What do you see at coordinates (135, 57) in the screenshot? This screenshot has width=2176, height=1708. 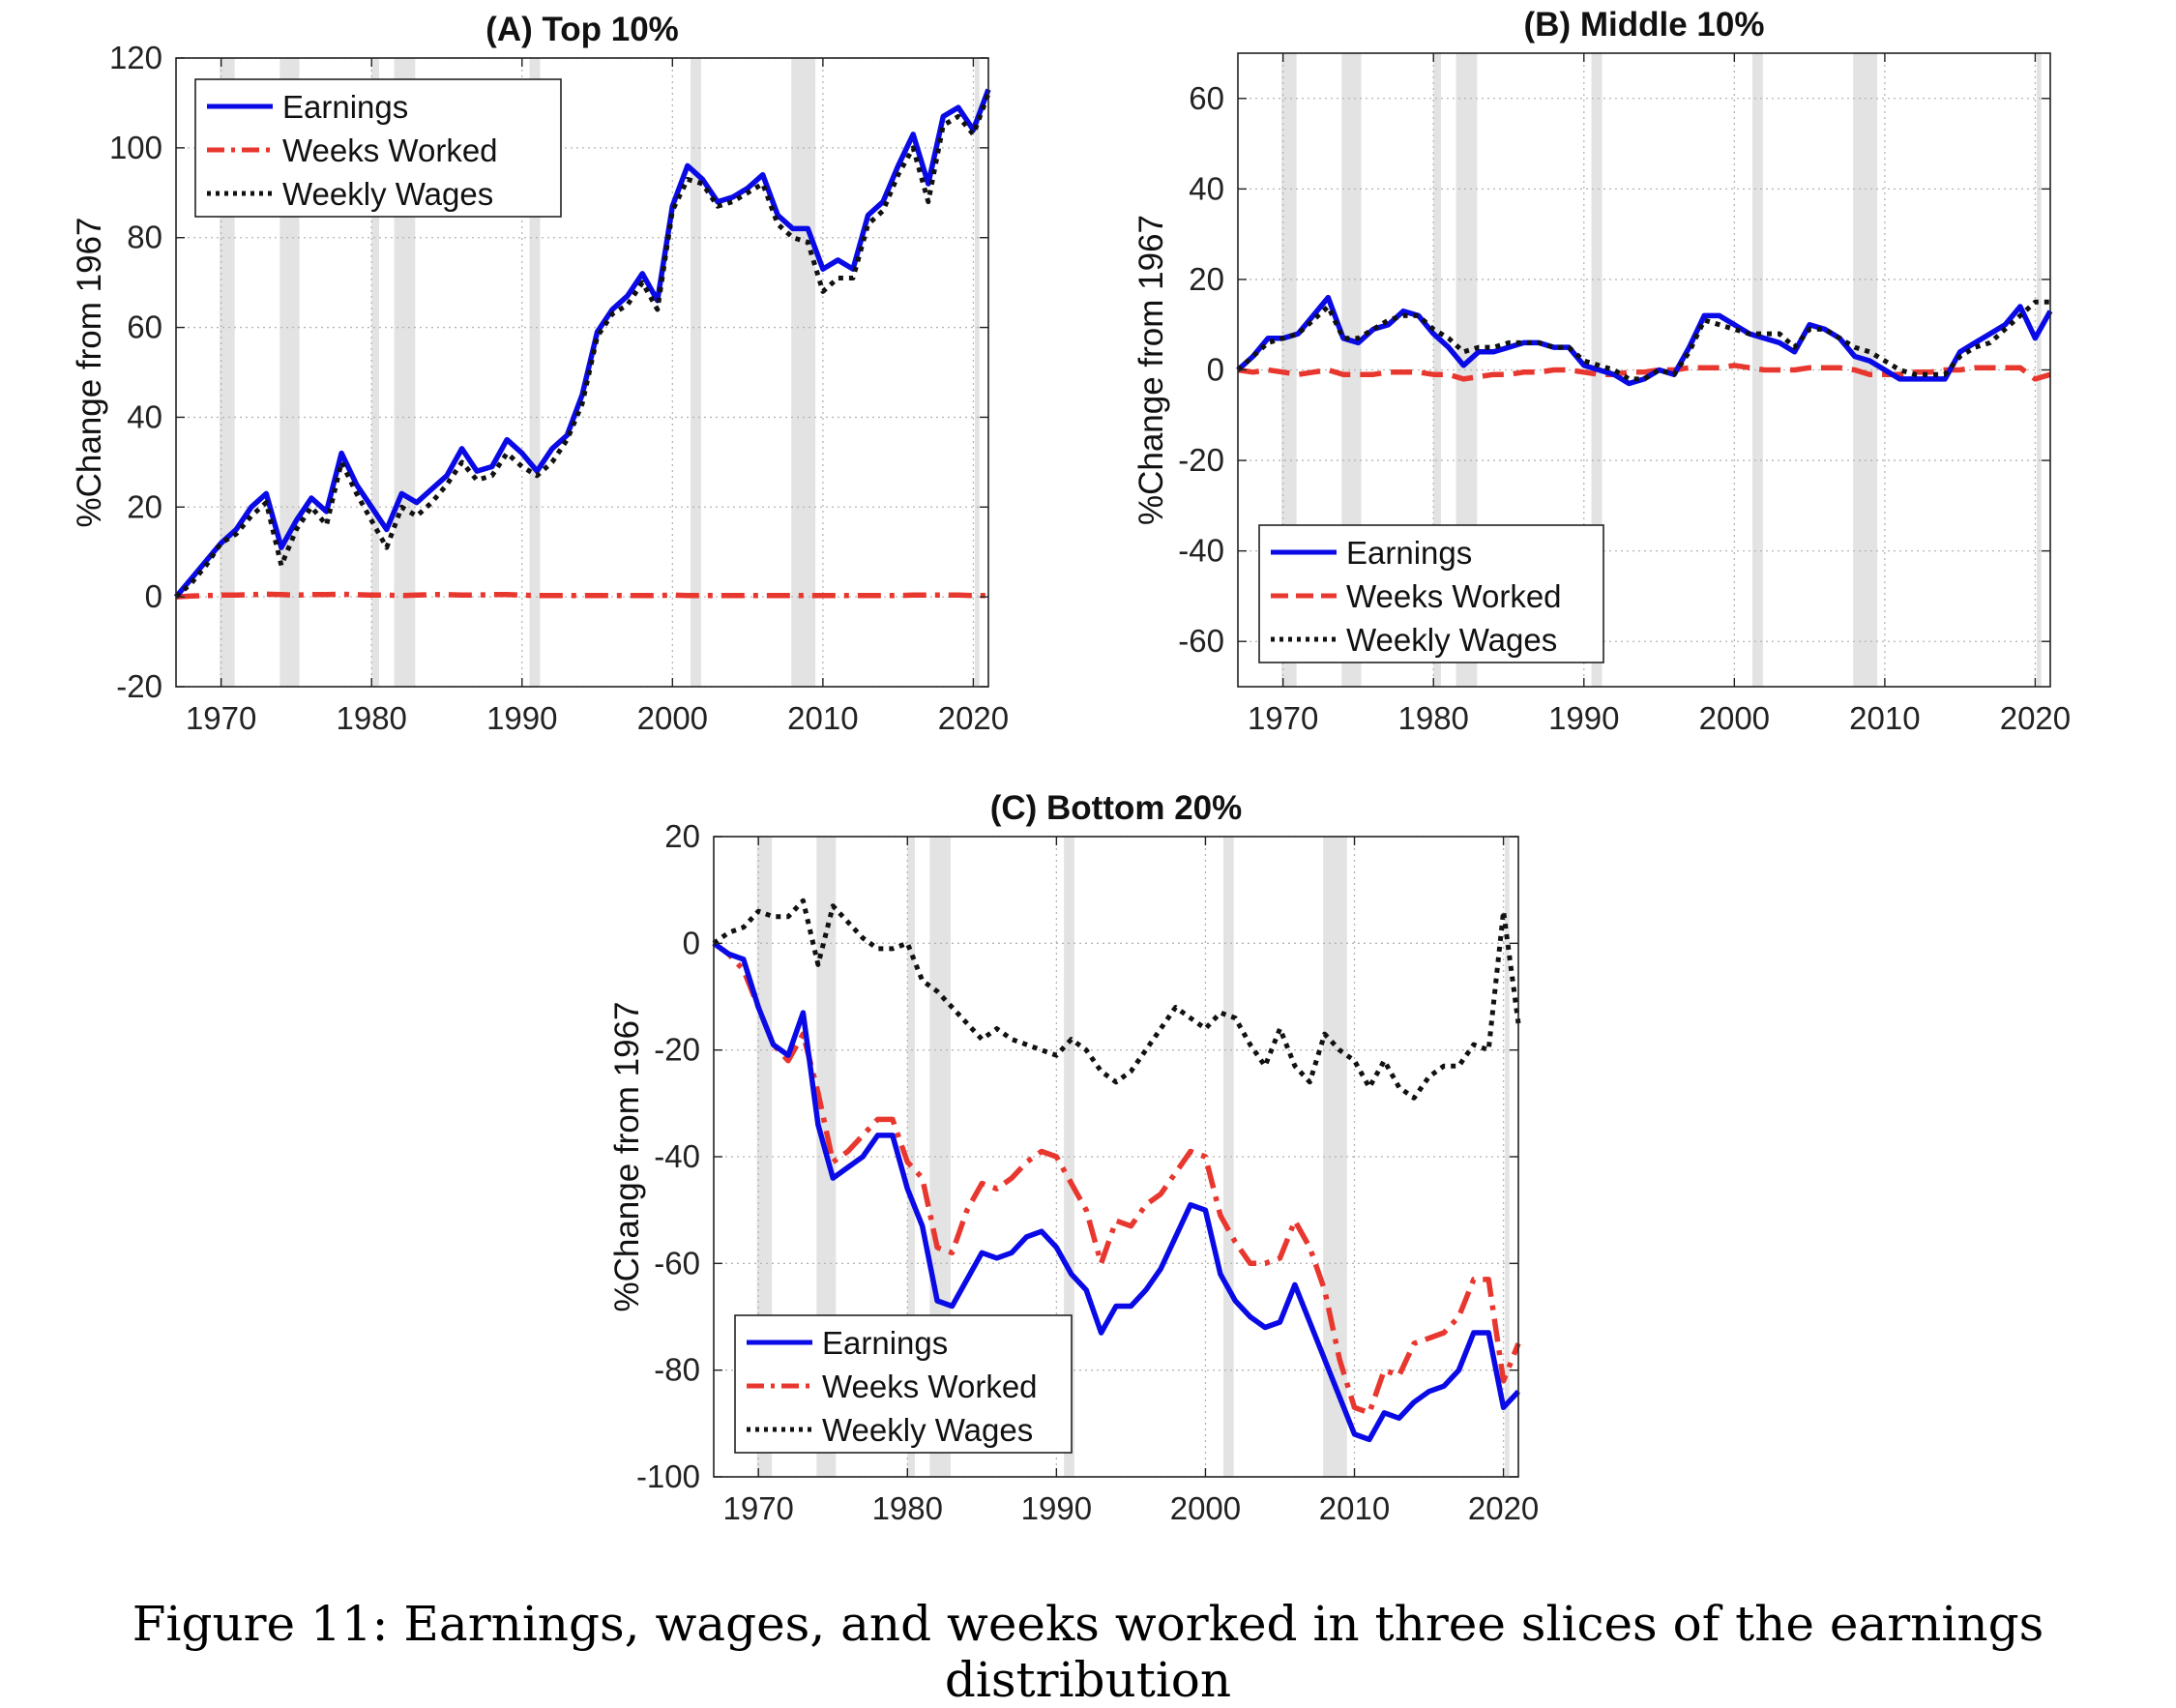 I see `y-tick-label: 120` at bounding box center [135, 57].